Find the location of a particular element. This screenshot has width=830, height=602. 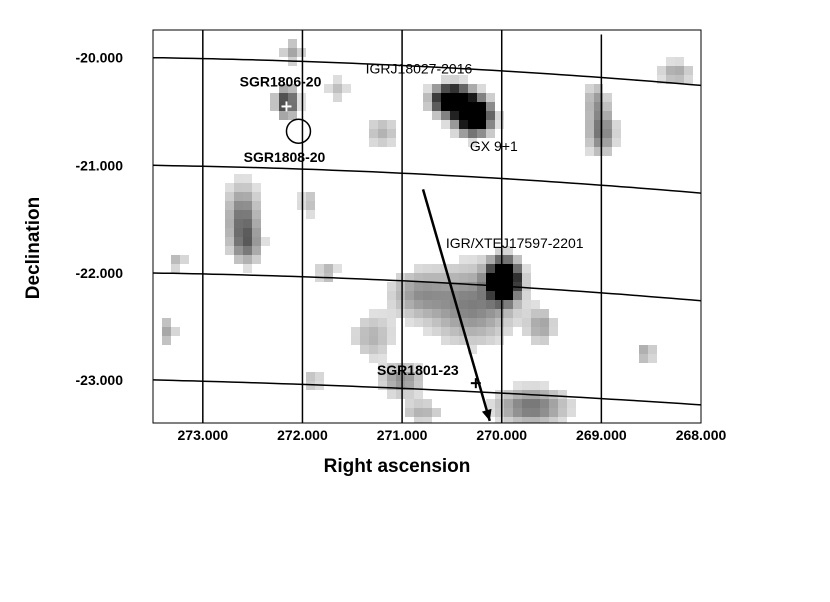

y-tick-label: -22.000 is located at coordinates (100, 273).